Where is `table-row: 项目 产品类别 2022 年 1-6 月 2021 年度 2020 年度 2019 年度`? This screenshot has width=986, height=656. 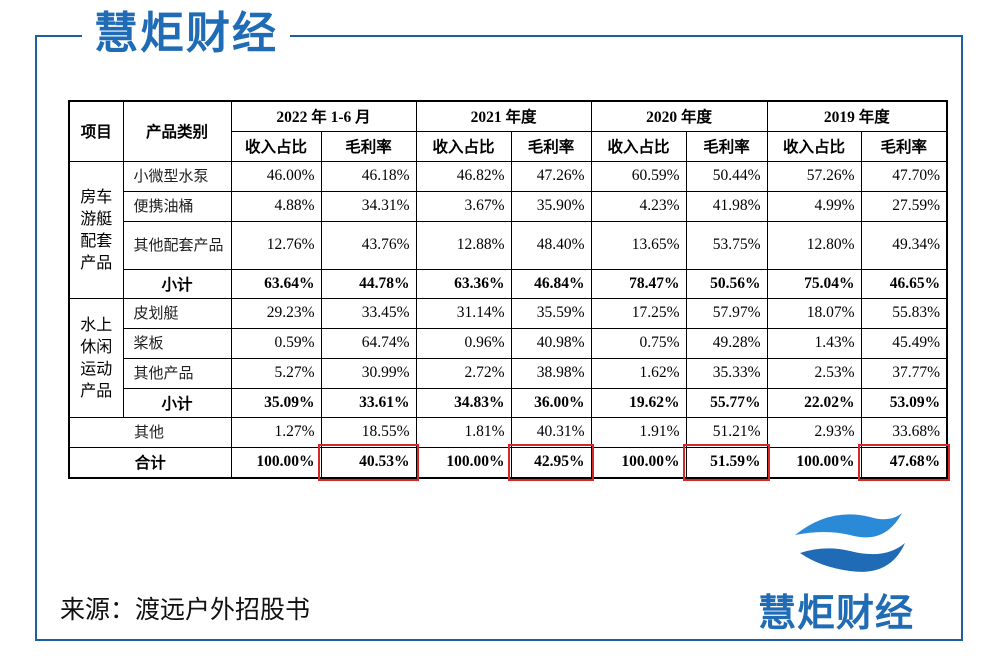 table-row: 项目 产品类别 2022 年 1-6 月 2021 年度 2020 年度 2019 年度 is located at coordinates (508, 131).